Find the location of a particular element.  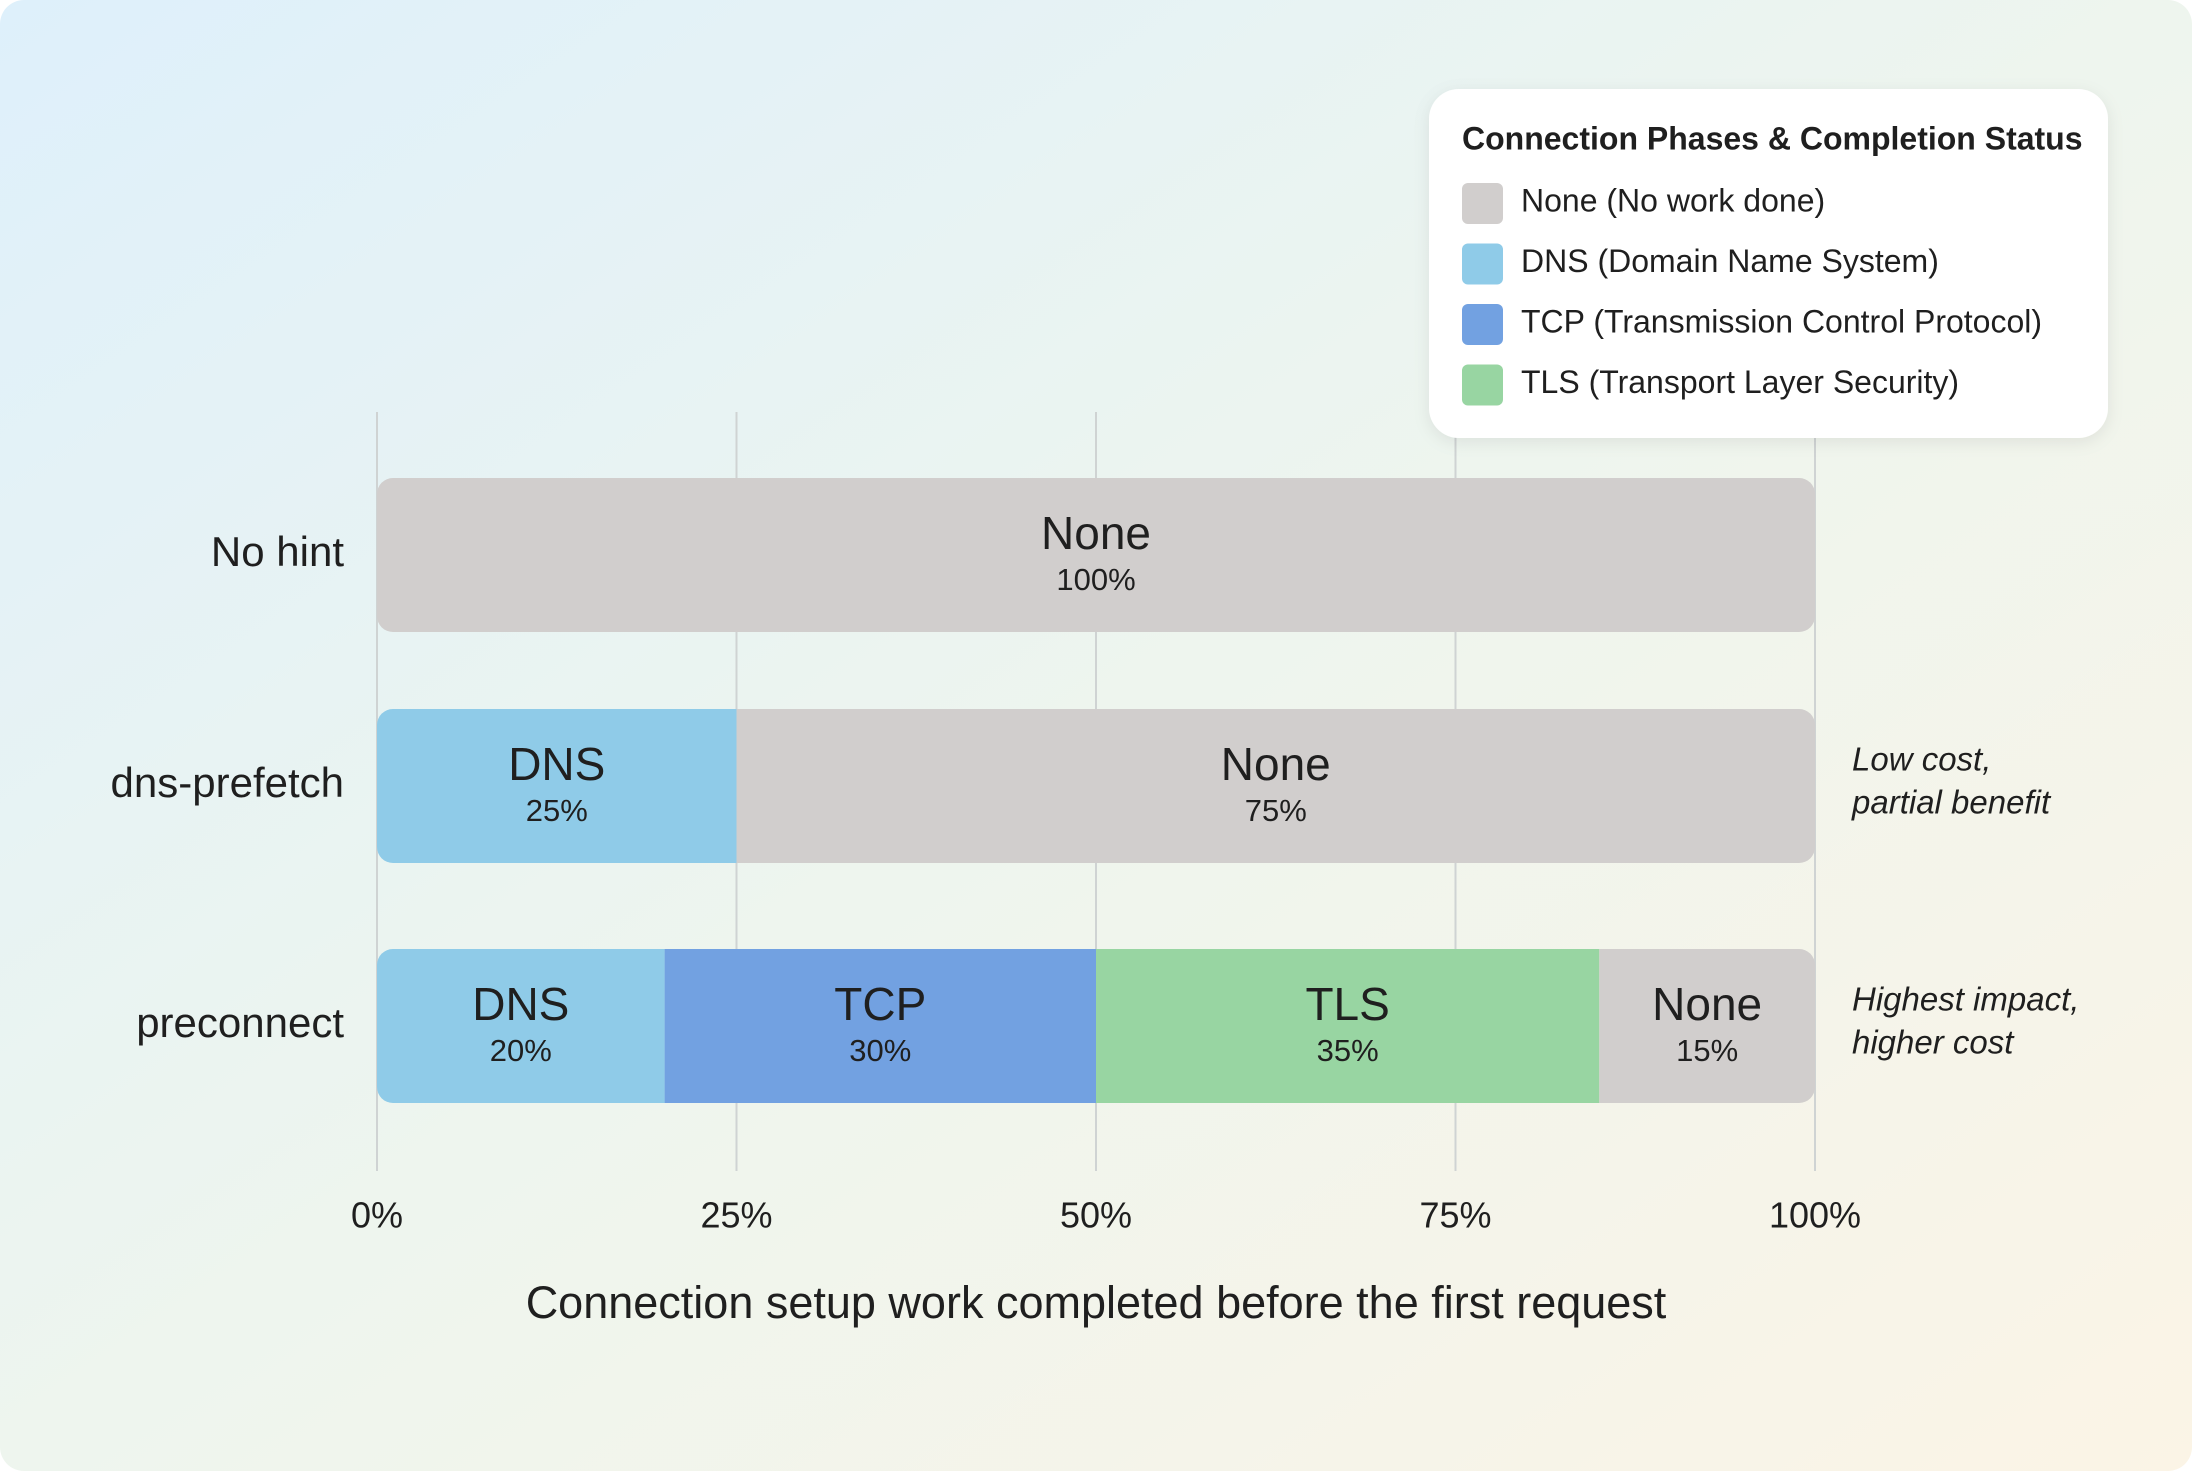

segment-label: TLS is located at coordinates (1347, 1004).